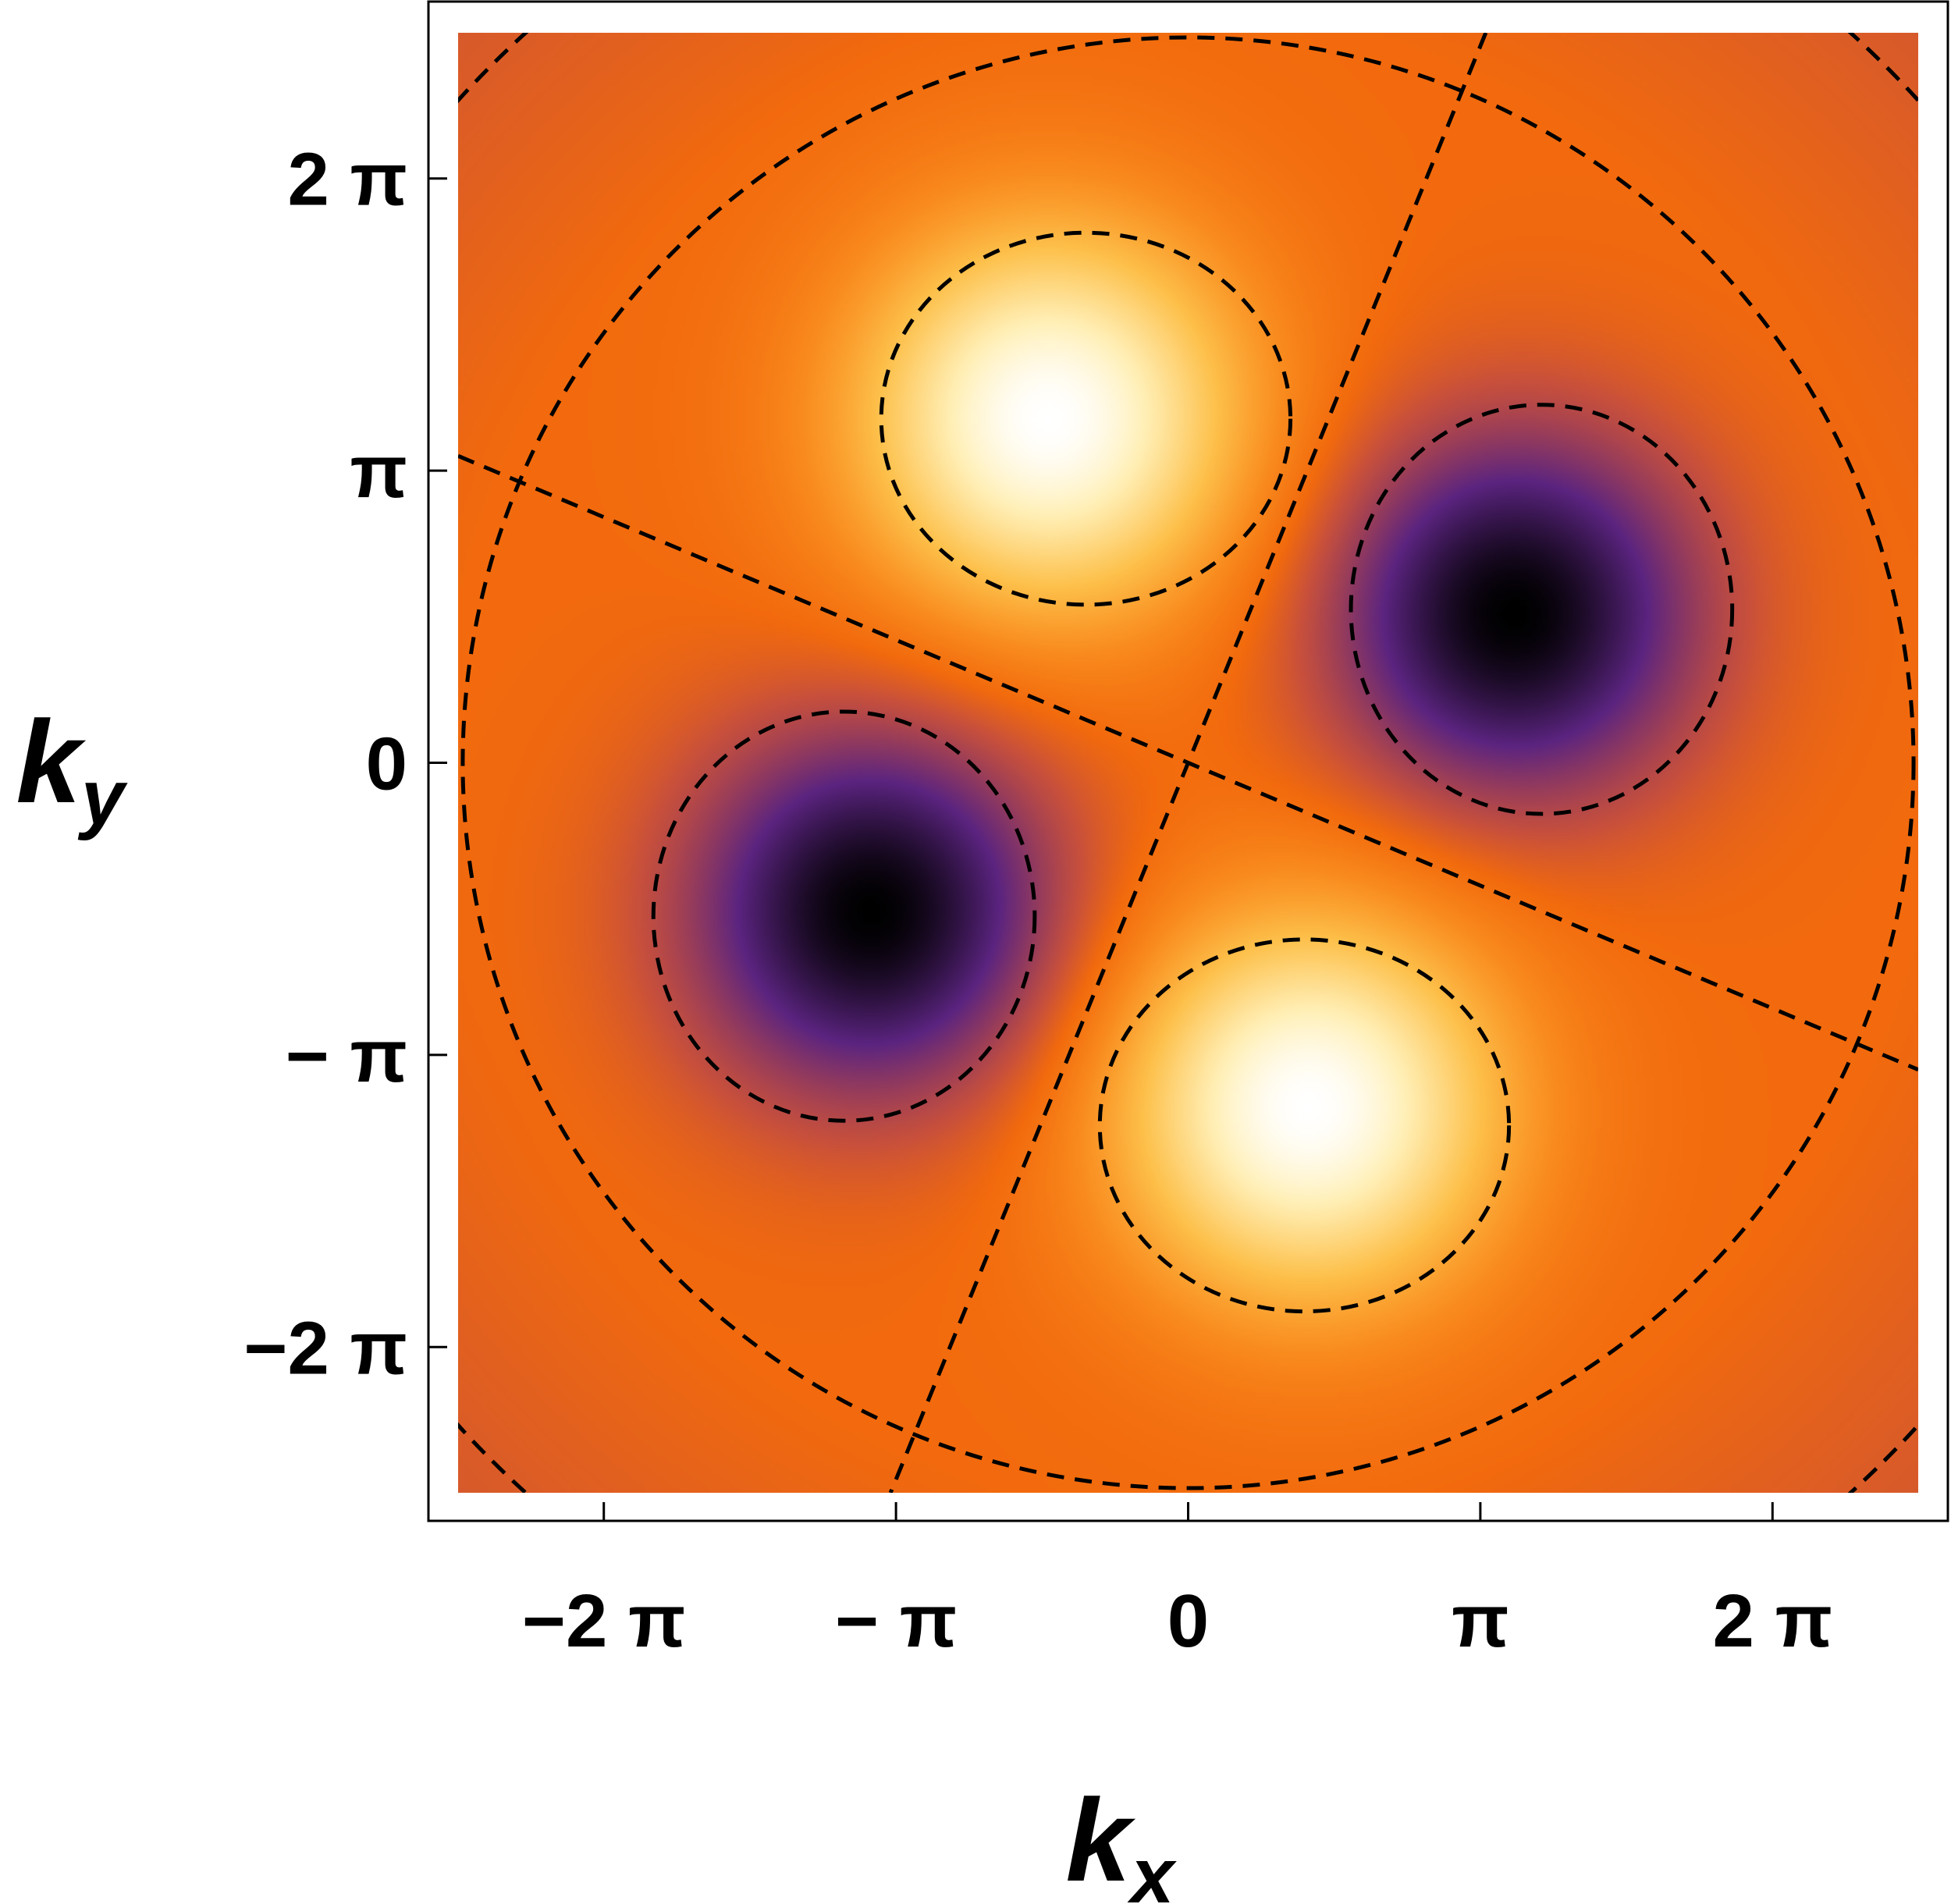 Image resolution: width=1951 pixels, height=1904 pixels. Describe the element at coordinates (1188, 1621) in the screenshot. I see `x-tick-label-2: 0` at that location.